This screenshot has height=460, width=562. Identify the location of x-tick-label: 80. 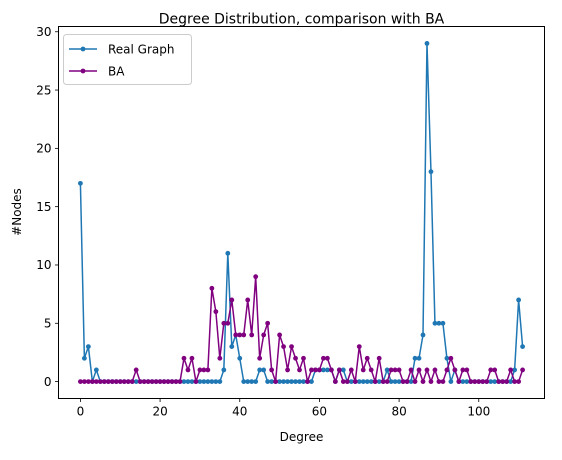
(398, 412).